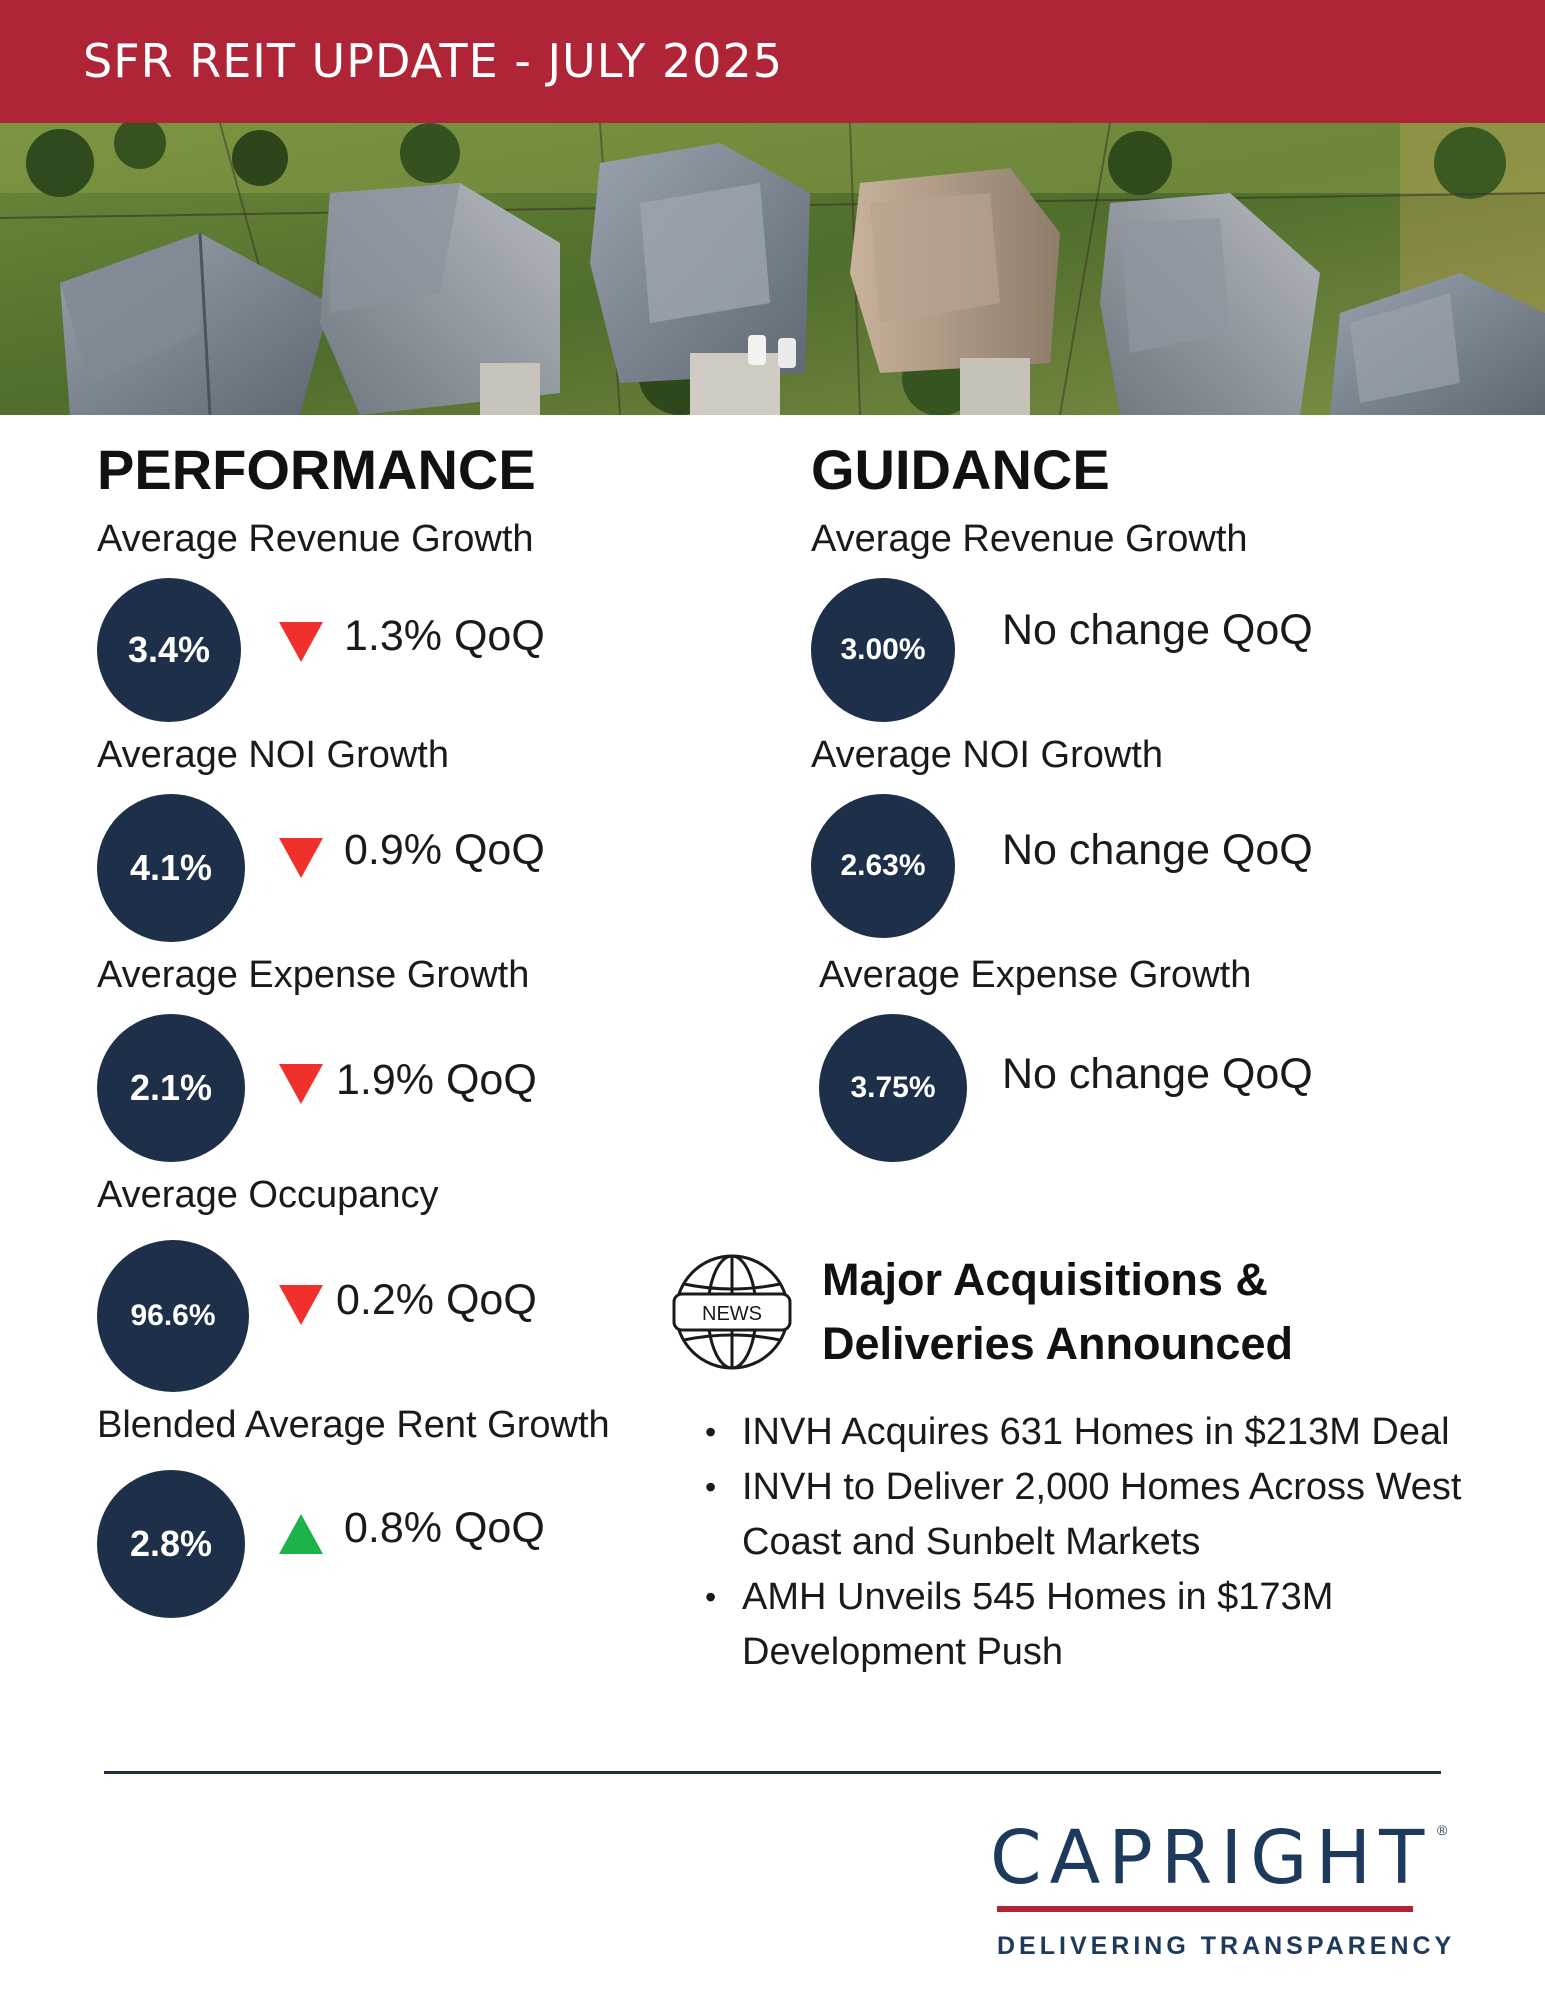 This screenshot has height=2000, width=1545. I want to click on news-globe-icon: NEWS, so click(732, 1312).